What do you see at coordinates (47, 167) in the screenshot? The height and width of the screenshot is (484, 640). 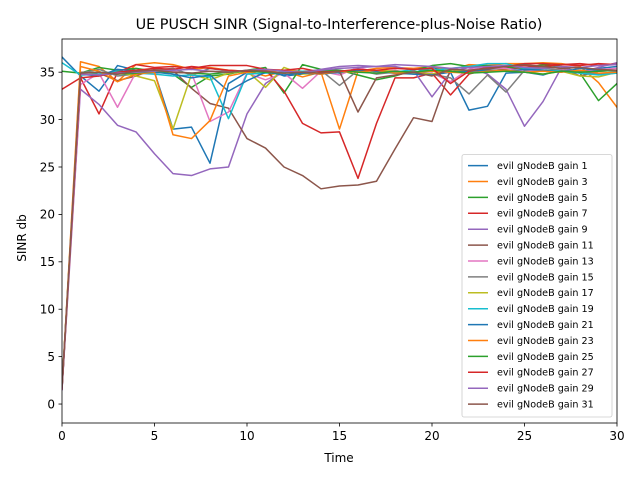 I see `y-tick-label: 25` at bounding box center [47, 167].